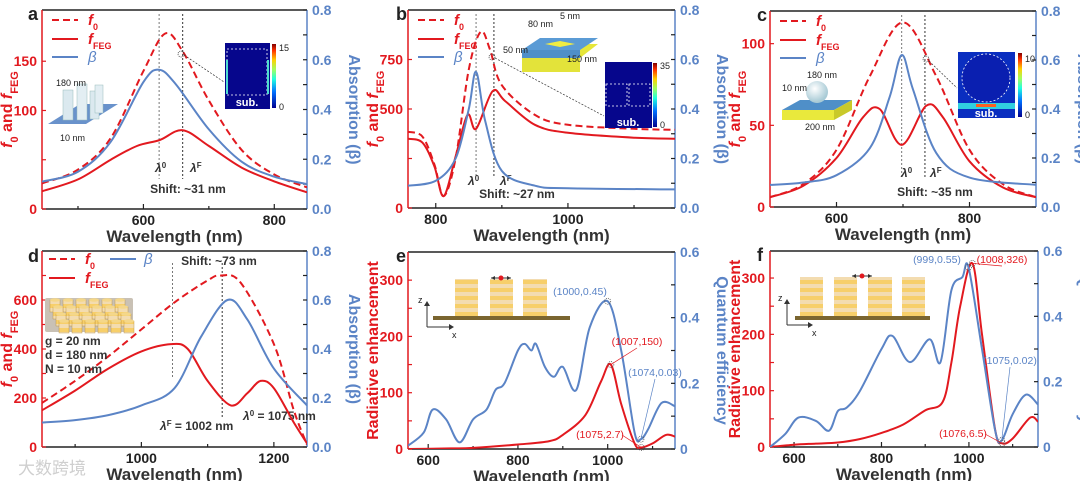 The image size is (1080, 481). Describe the element at coordinates (735, 348) in the screenshot. I see `y-title-part: Radiative enhancement` at that location.